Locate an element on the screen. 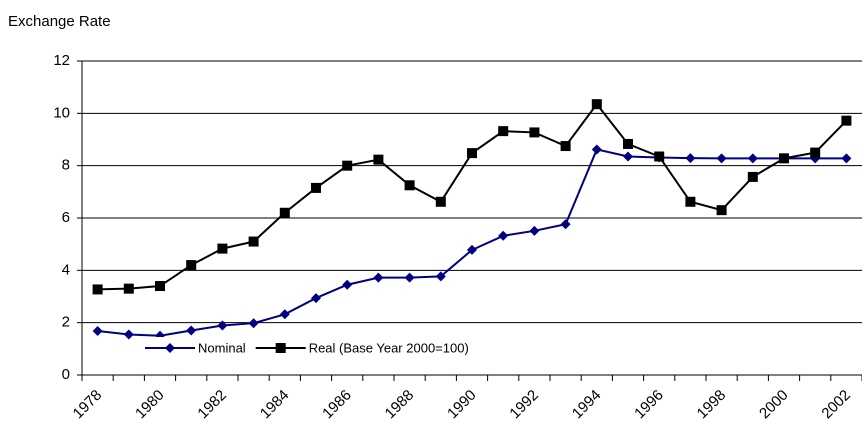 The image size is (862, 442). x-tick-label: 1978 is located at coordinates (88, 405).